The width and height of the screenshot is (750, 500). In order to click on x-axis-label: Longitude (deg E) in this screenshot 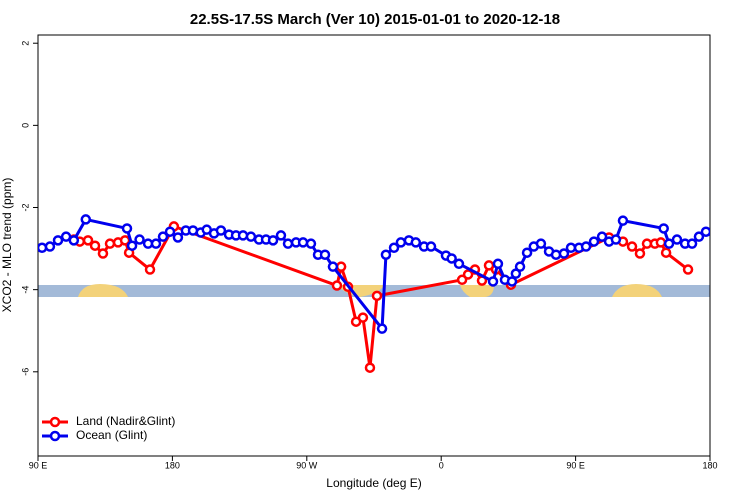, I will do `click(373, 483)`.